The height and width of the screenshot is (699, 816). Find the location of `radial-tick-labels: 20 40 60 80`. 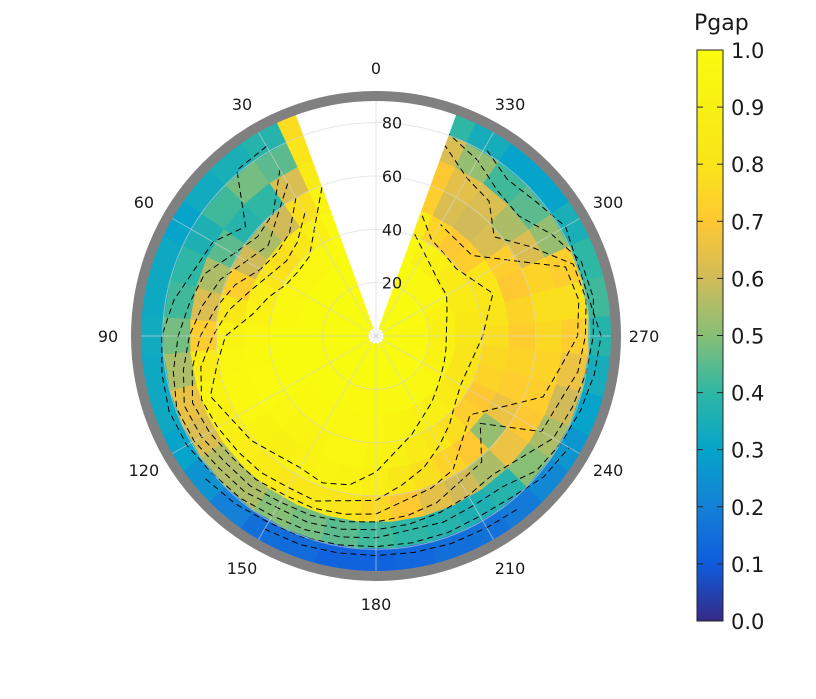

radial-tick-labels: 20 40 60 80 is located at coordinates (392, 203).